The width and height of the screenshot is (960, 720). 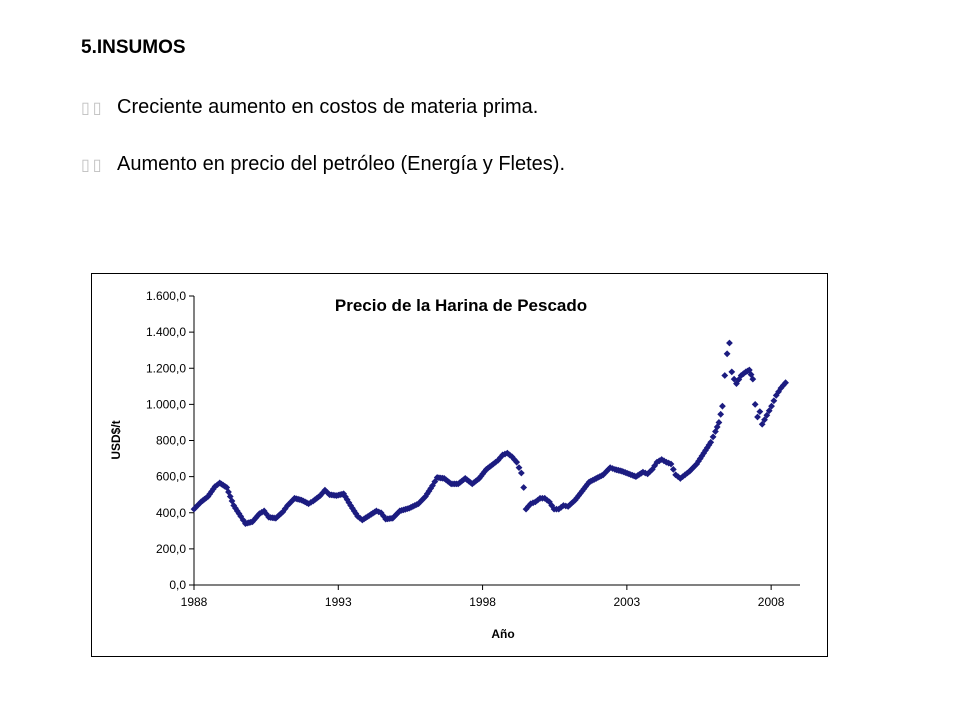 What do you see at coordinates (171, 549) in the screenshot?
I see `y-tick-label: 200,0` at bounding box center [171, 549].